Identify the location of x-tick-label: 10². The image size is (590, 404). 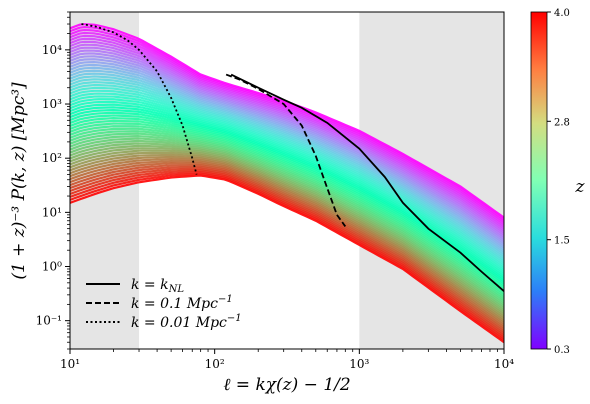
(215, 364).